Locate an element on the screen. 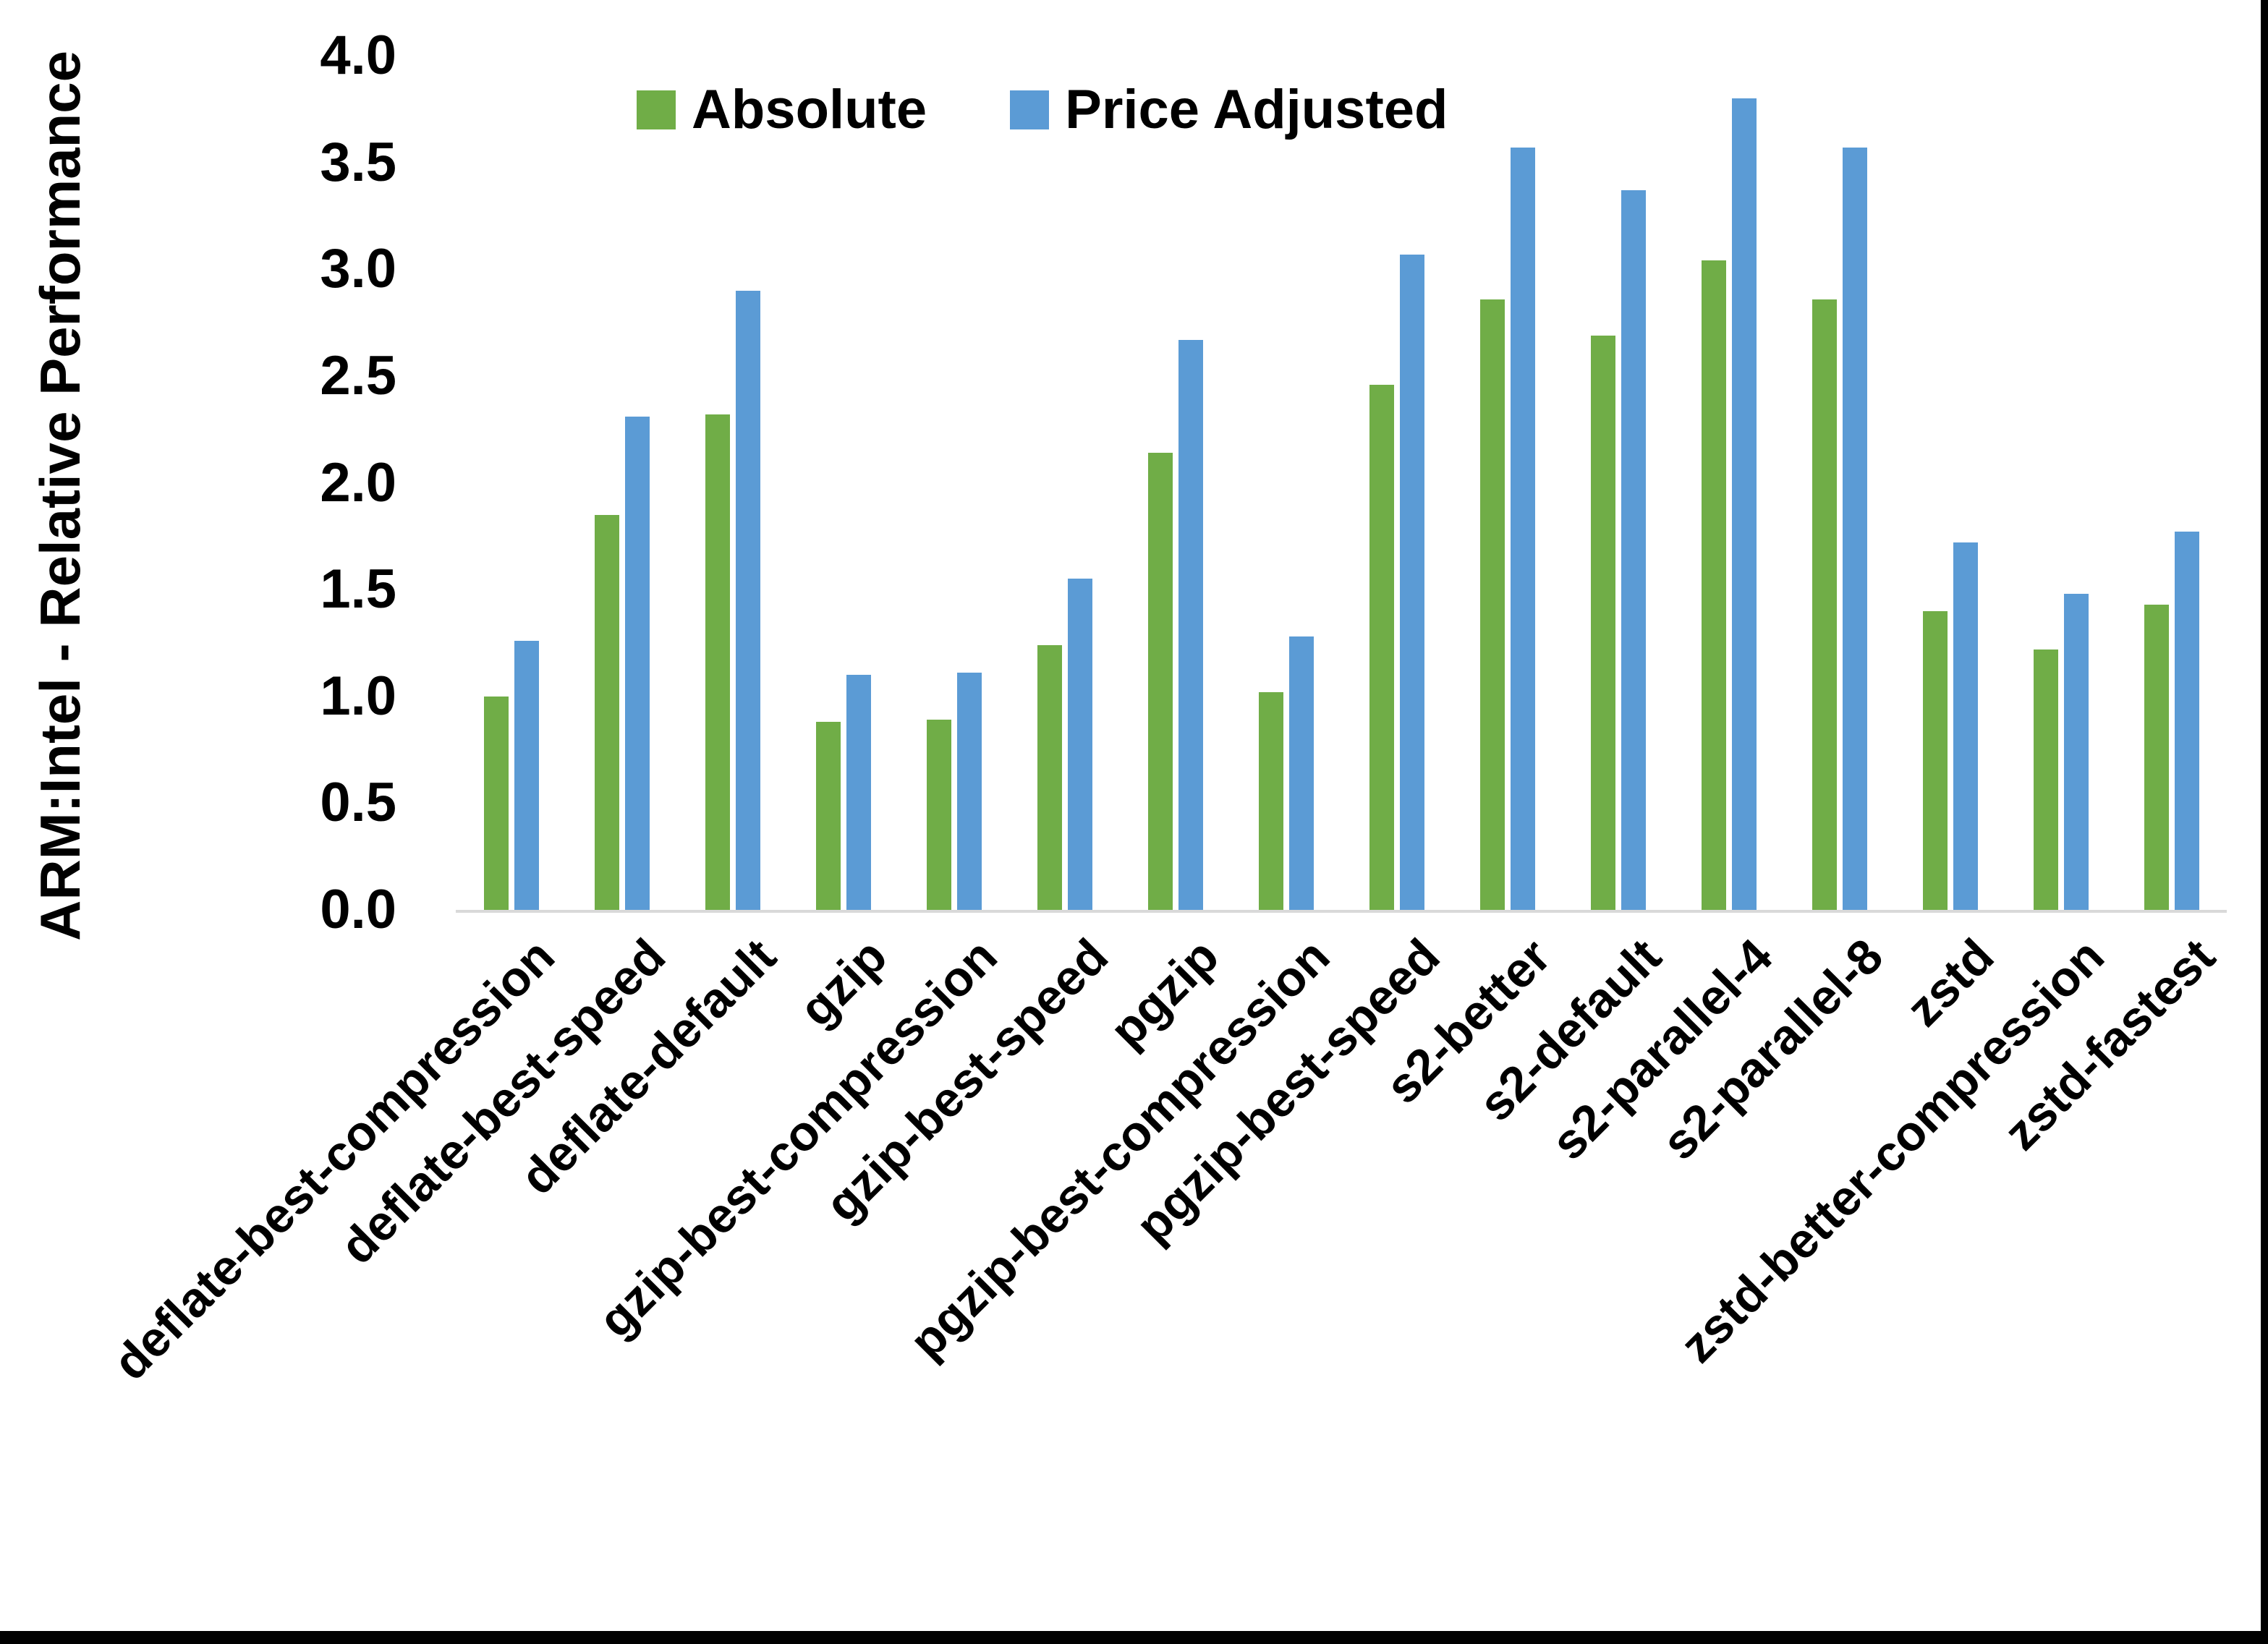 The width and height of the screenshot is (2268, 1644). y-axis-tick-label: 1.0 is located at coordinates (358, 696).